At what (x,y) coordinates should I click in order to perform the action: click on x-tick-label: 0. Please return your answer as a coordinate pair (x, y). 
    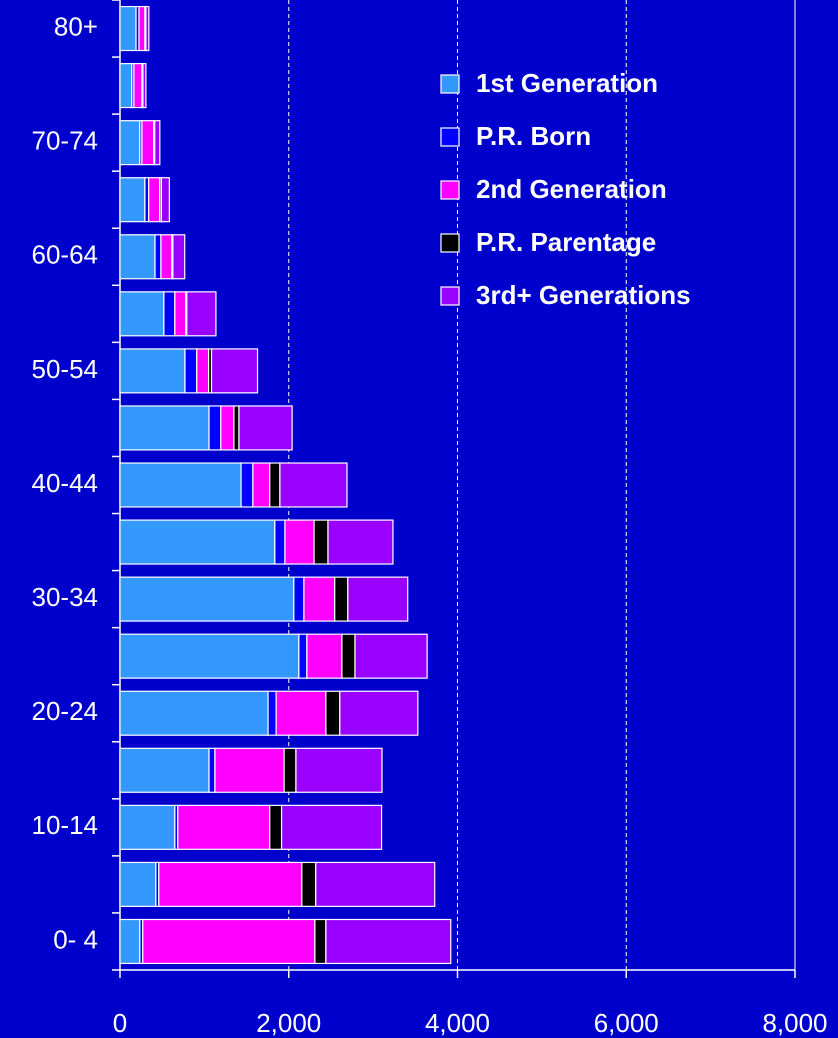
    Looking at the image, I should click on (120, 1023).